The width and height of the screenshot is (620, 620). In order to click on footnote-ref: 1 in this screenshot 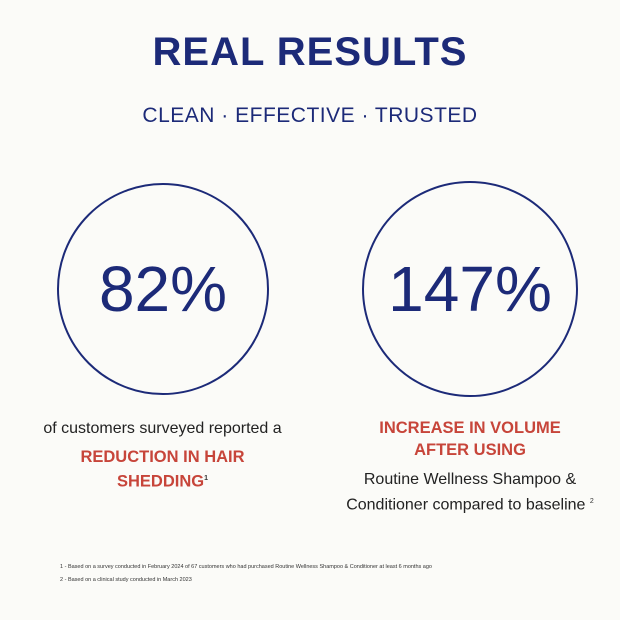, I will do `click(206, 478)`.